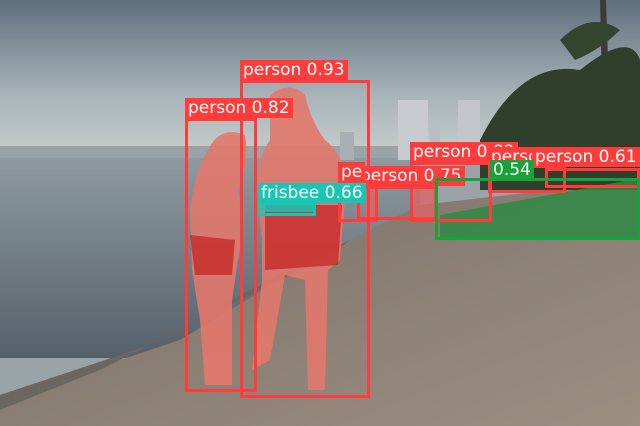 This screenshot has width=640, height=426. I want to click on det-person-1-label: person 0.93, so click(294, 70).